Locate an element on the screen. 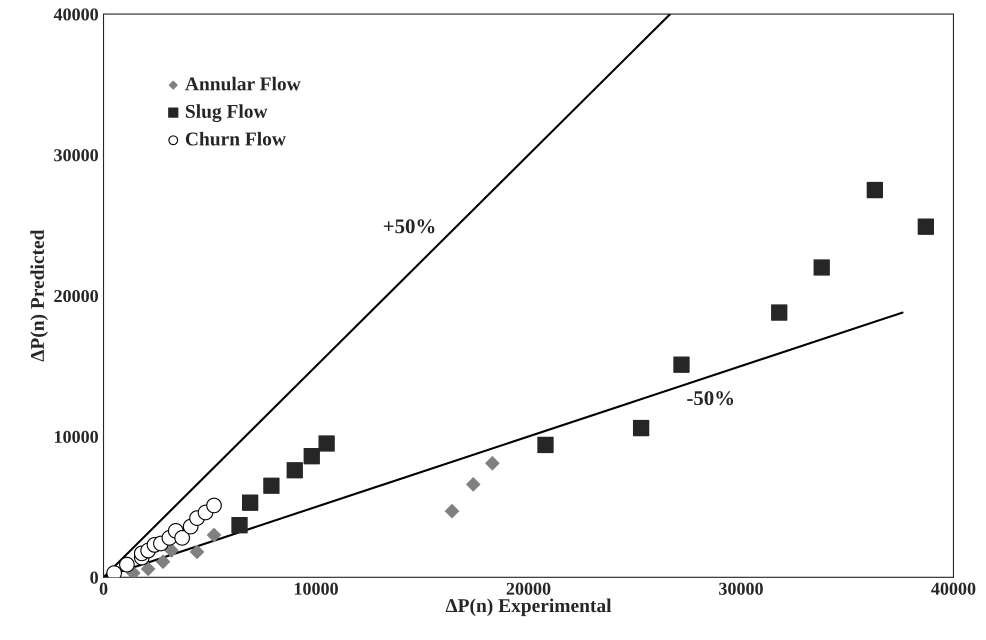 This screenshot has width=986, height=640. y-tick-label: 0 is located at coordinates (94, 578).